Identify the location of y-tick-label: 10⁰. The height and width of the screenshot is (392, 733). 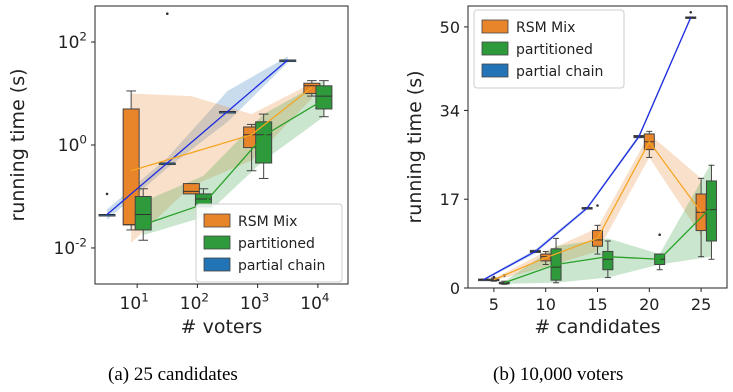
(72, 144).